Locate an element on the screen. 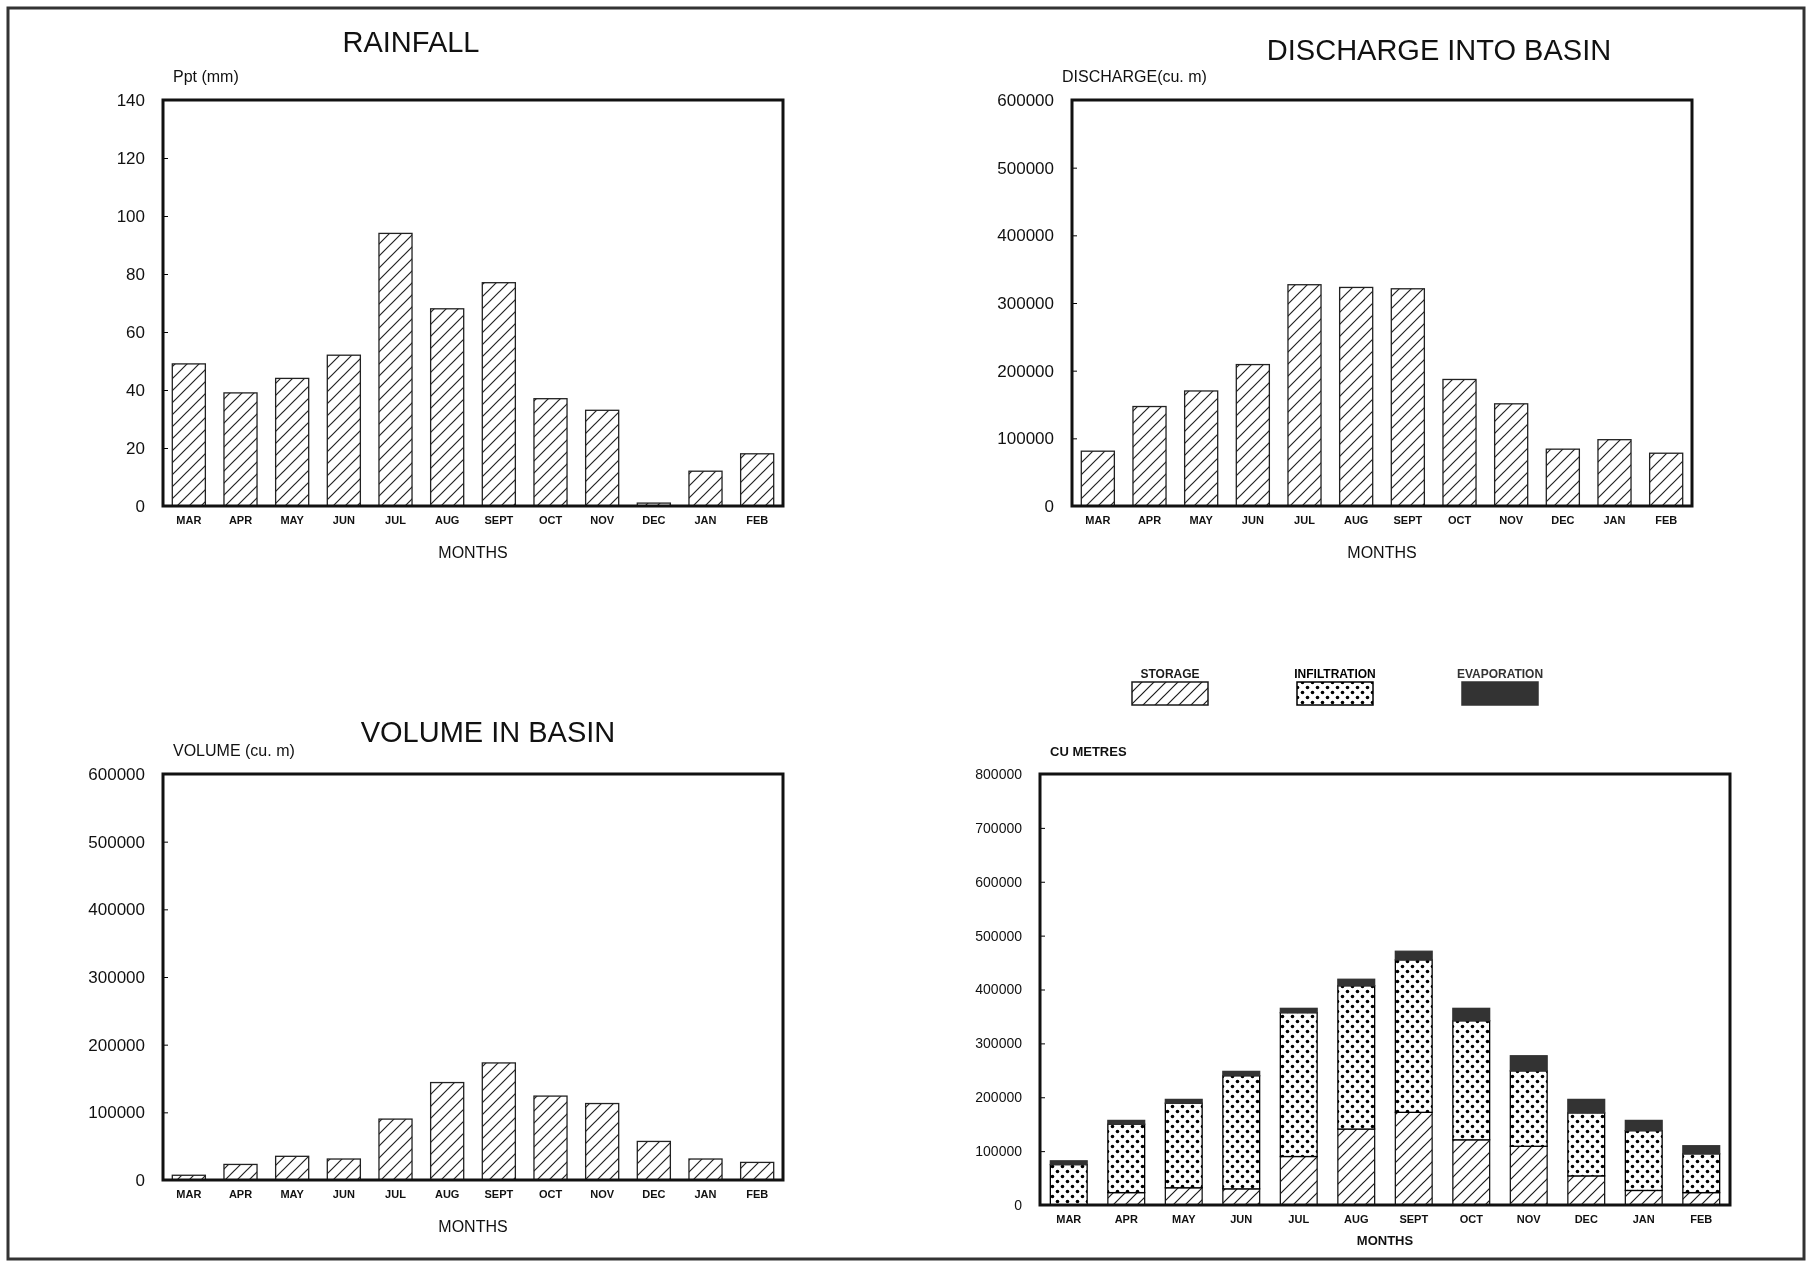 Image resolution: width=1812 pixels, height=1267 pixels. y-tick-label: 400000 is located at coordinates (1025, 236).